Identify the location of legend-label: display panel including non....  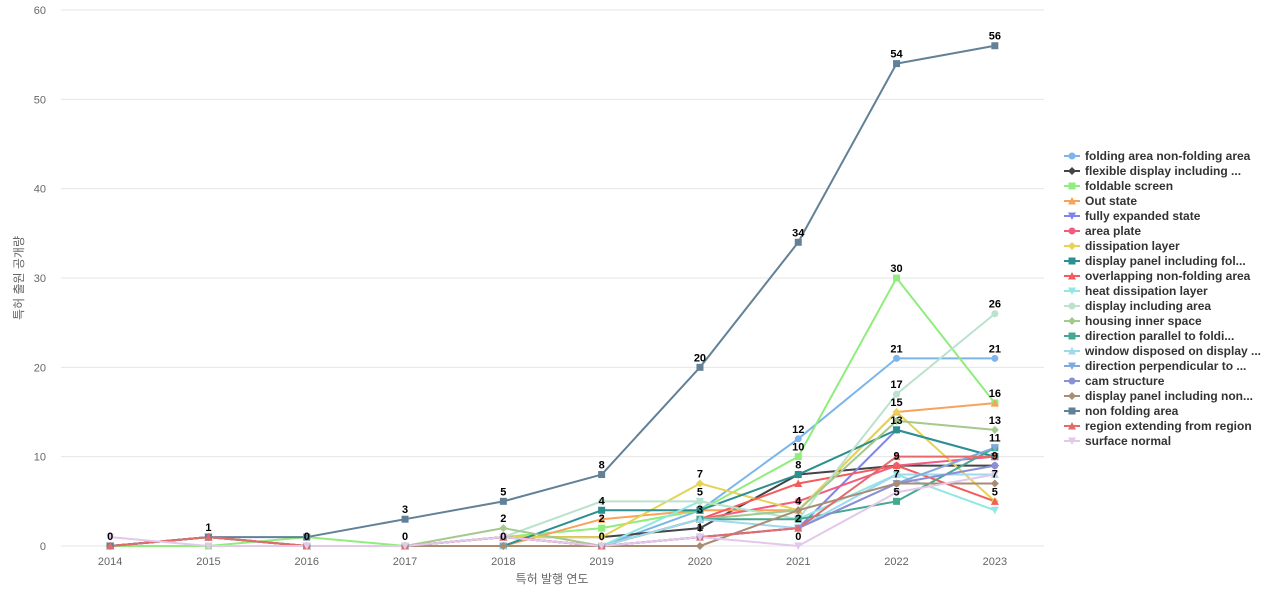
(1169, 396).